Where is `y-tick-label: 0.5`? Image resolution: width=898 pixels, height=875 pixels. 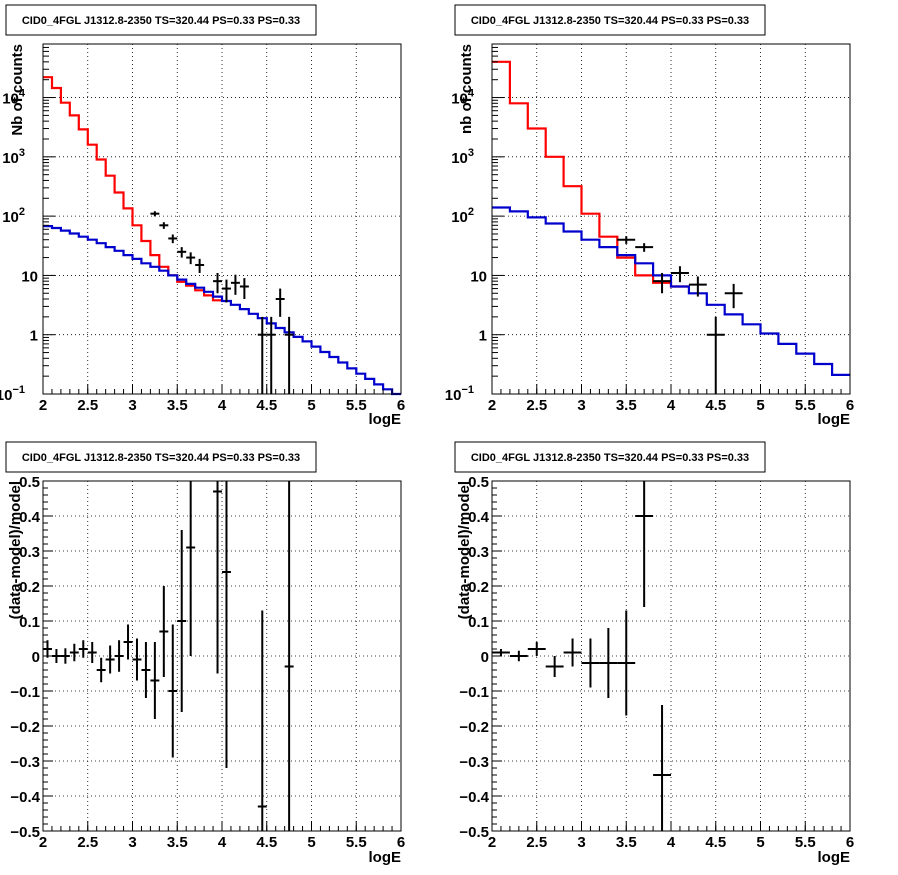 y-tick-label: 0.5 is located at coordinates (29, 482).